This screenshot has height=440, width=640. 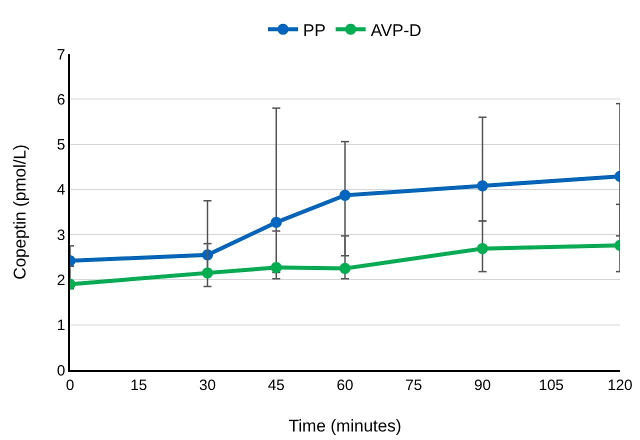 What do you see at coordinates (345, 385) in the screenshot?
I see `x-tick-label: 60` at bounding box center [345, 385].